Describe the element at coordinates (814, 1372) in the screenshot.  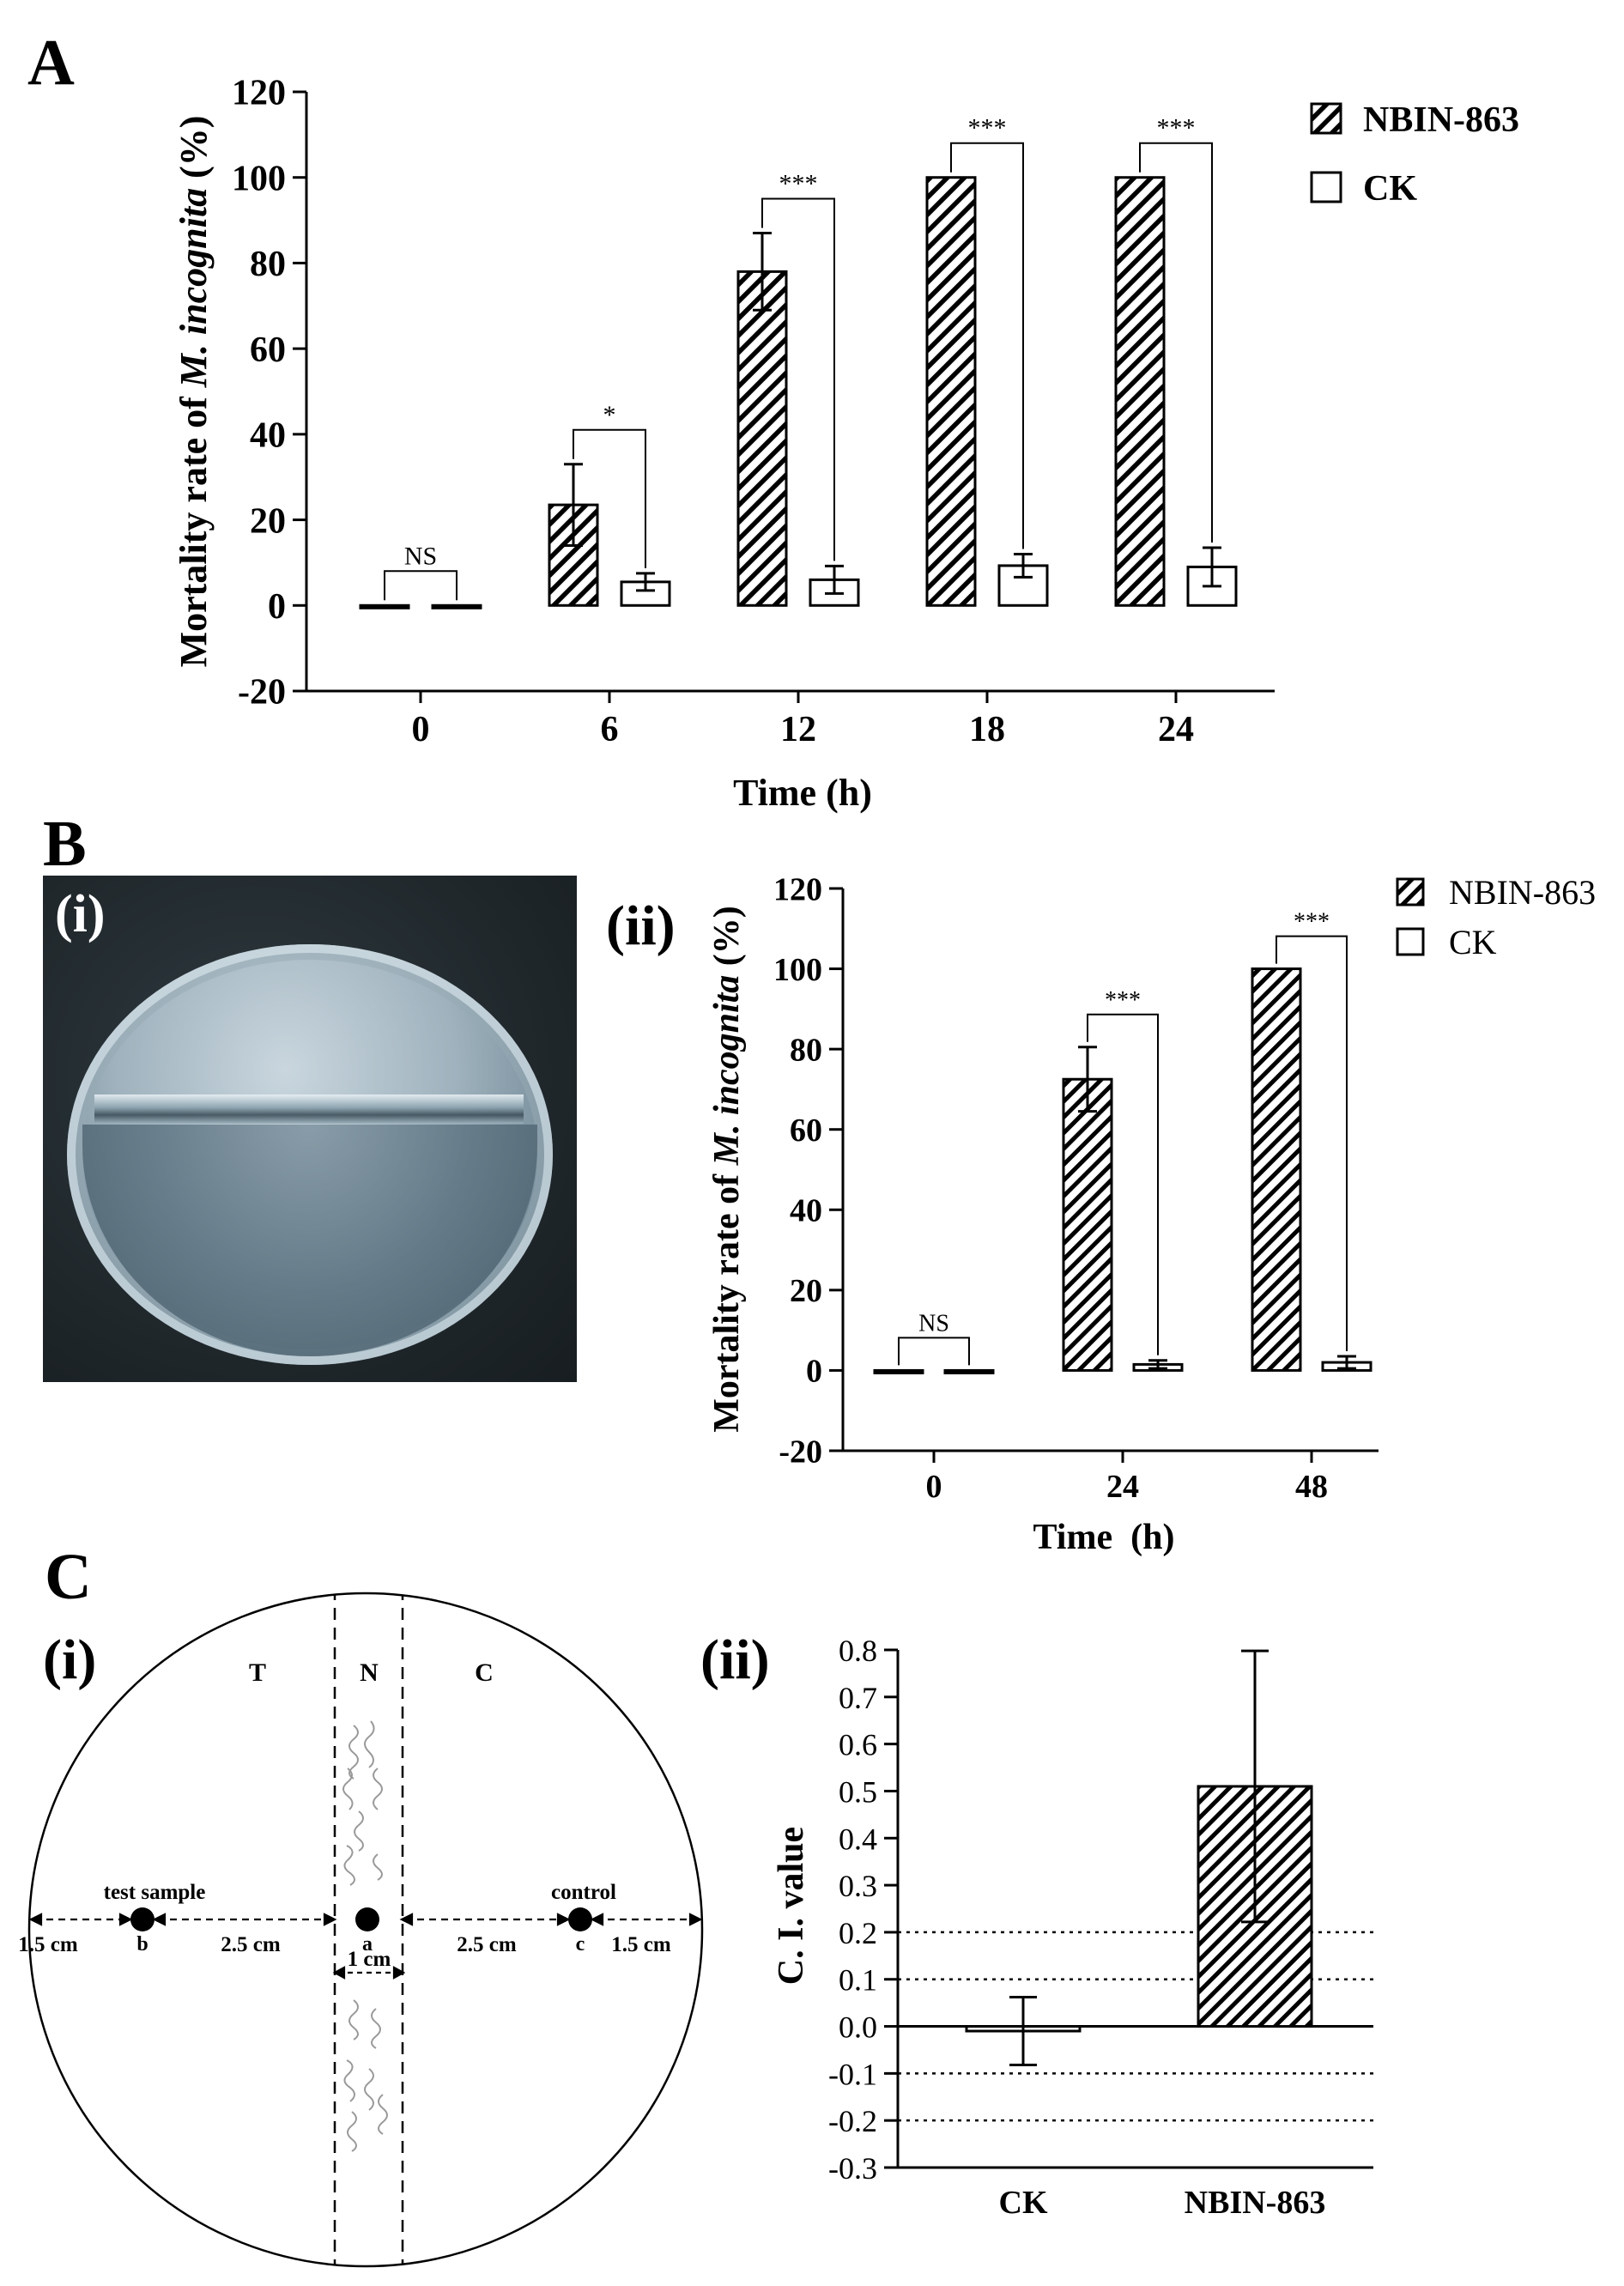
I see `chartB-ytick-label: 0` at that location.